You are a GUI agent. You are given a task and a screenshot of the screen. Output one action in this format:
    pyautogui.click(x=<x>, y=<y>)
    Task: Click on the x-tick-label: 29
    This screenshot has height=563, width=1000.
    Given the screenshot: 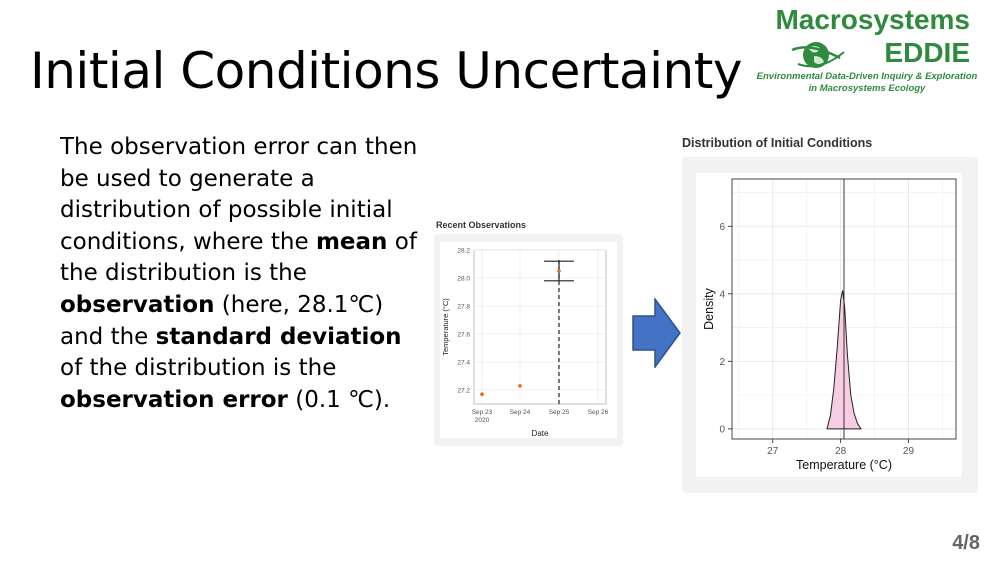 What is the action you would take?
    pyautogui.click(x=909, y=451)
    